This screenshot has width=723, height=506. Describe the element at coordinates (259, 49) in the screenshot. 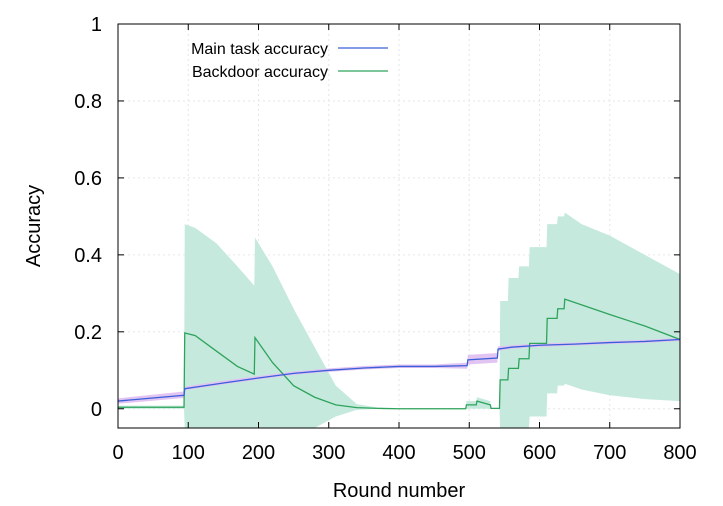

I see `legend-label: Main task accuracy` at that location.